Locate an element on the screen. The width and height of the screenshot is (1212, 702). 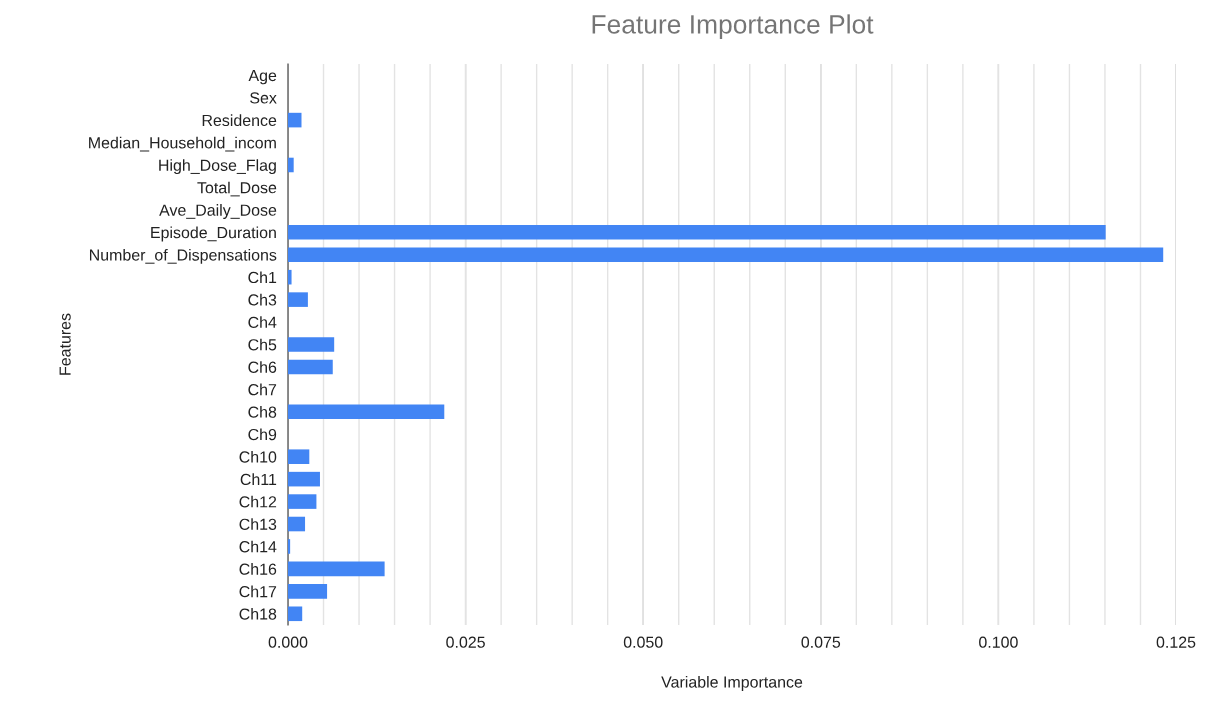
chart-title: Feature Importance Plot is located at coordinates (733, 26).